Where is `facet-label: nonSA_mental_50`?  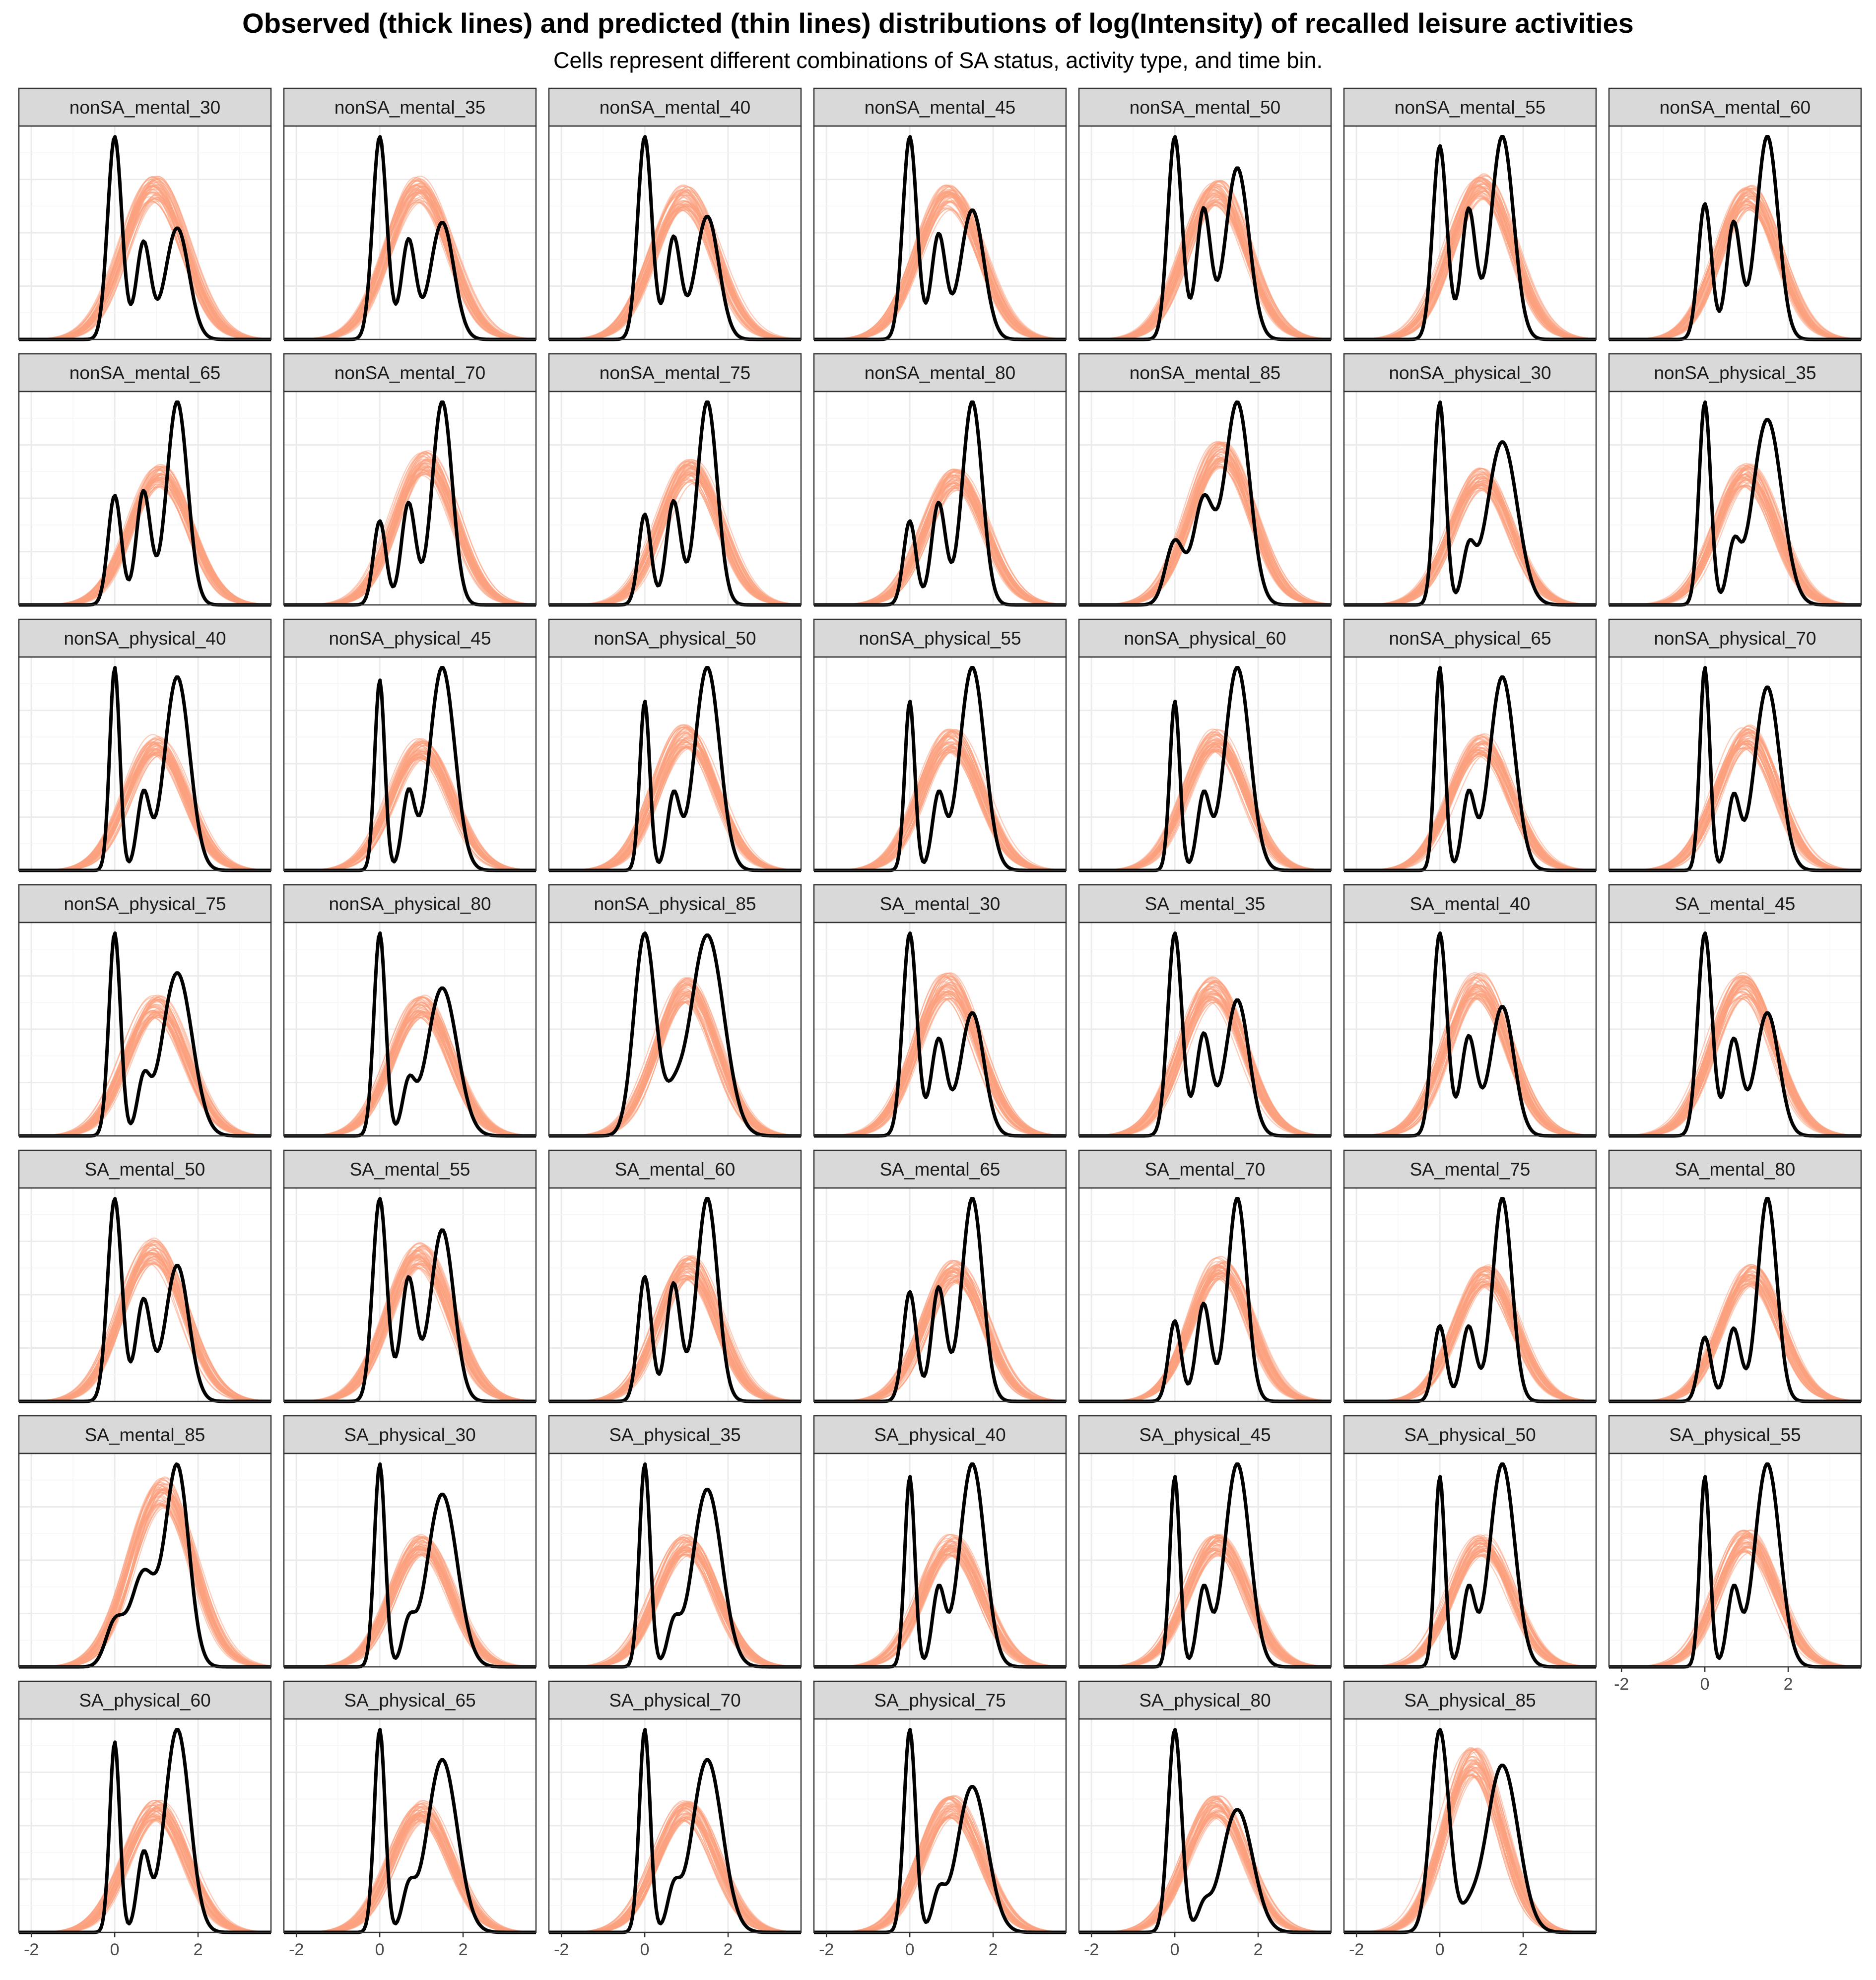 facet-label: nonSA_mental_50 is located at coordinates (1205, 107).